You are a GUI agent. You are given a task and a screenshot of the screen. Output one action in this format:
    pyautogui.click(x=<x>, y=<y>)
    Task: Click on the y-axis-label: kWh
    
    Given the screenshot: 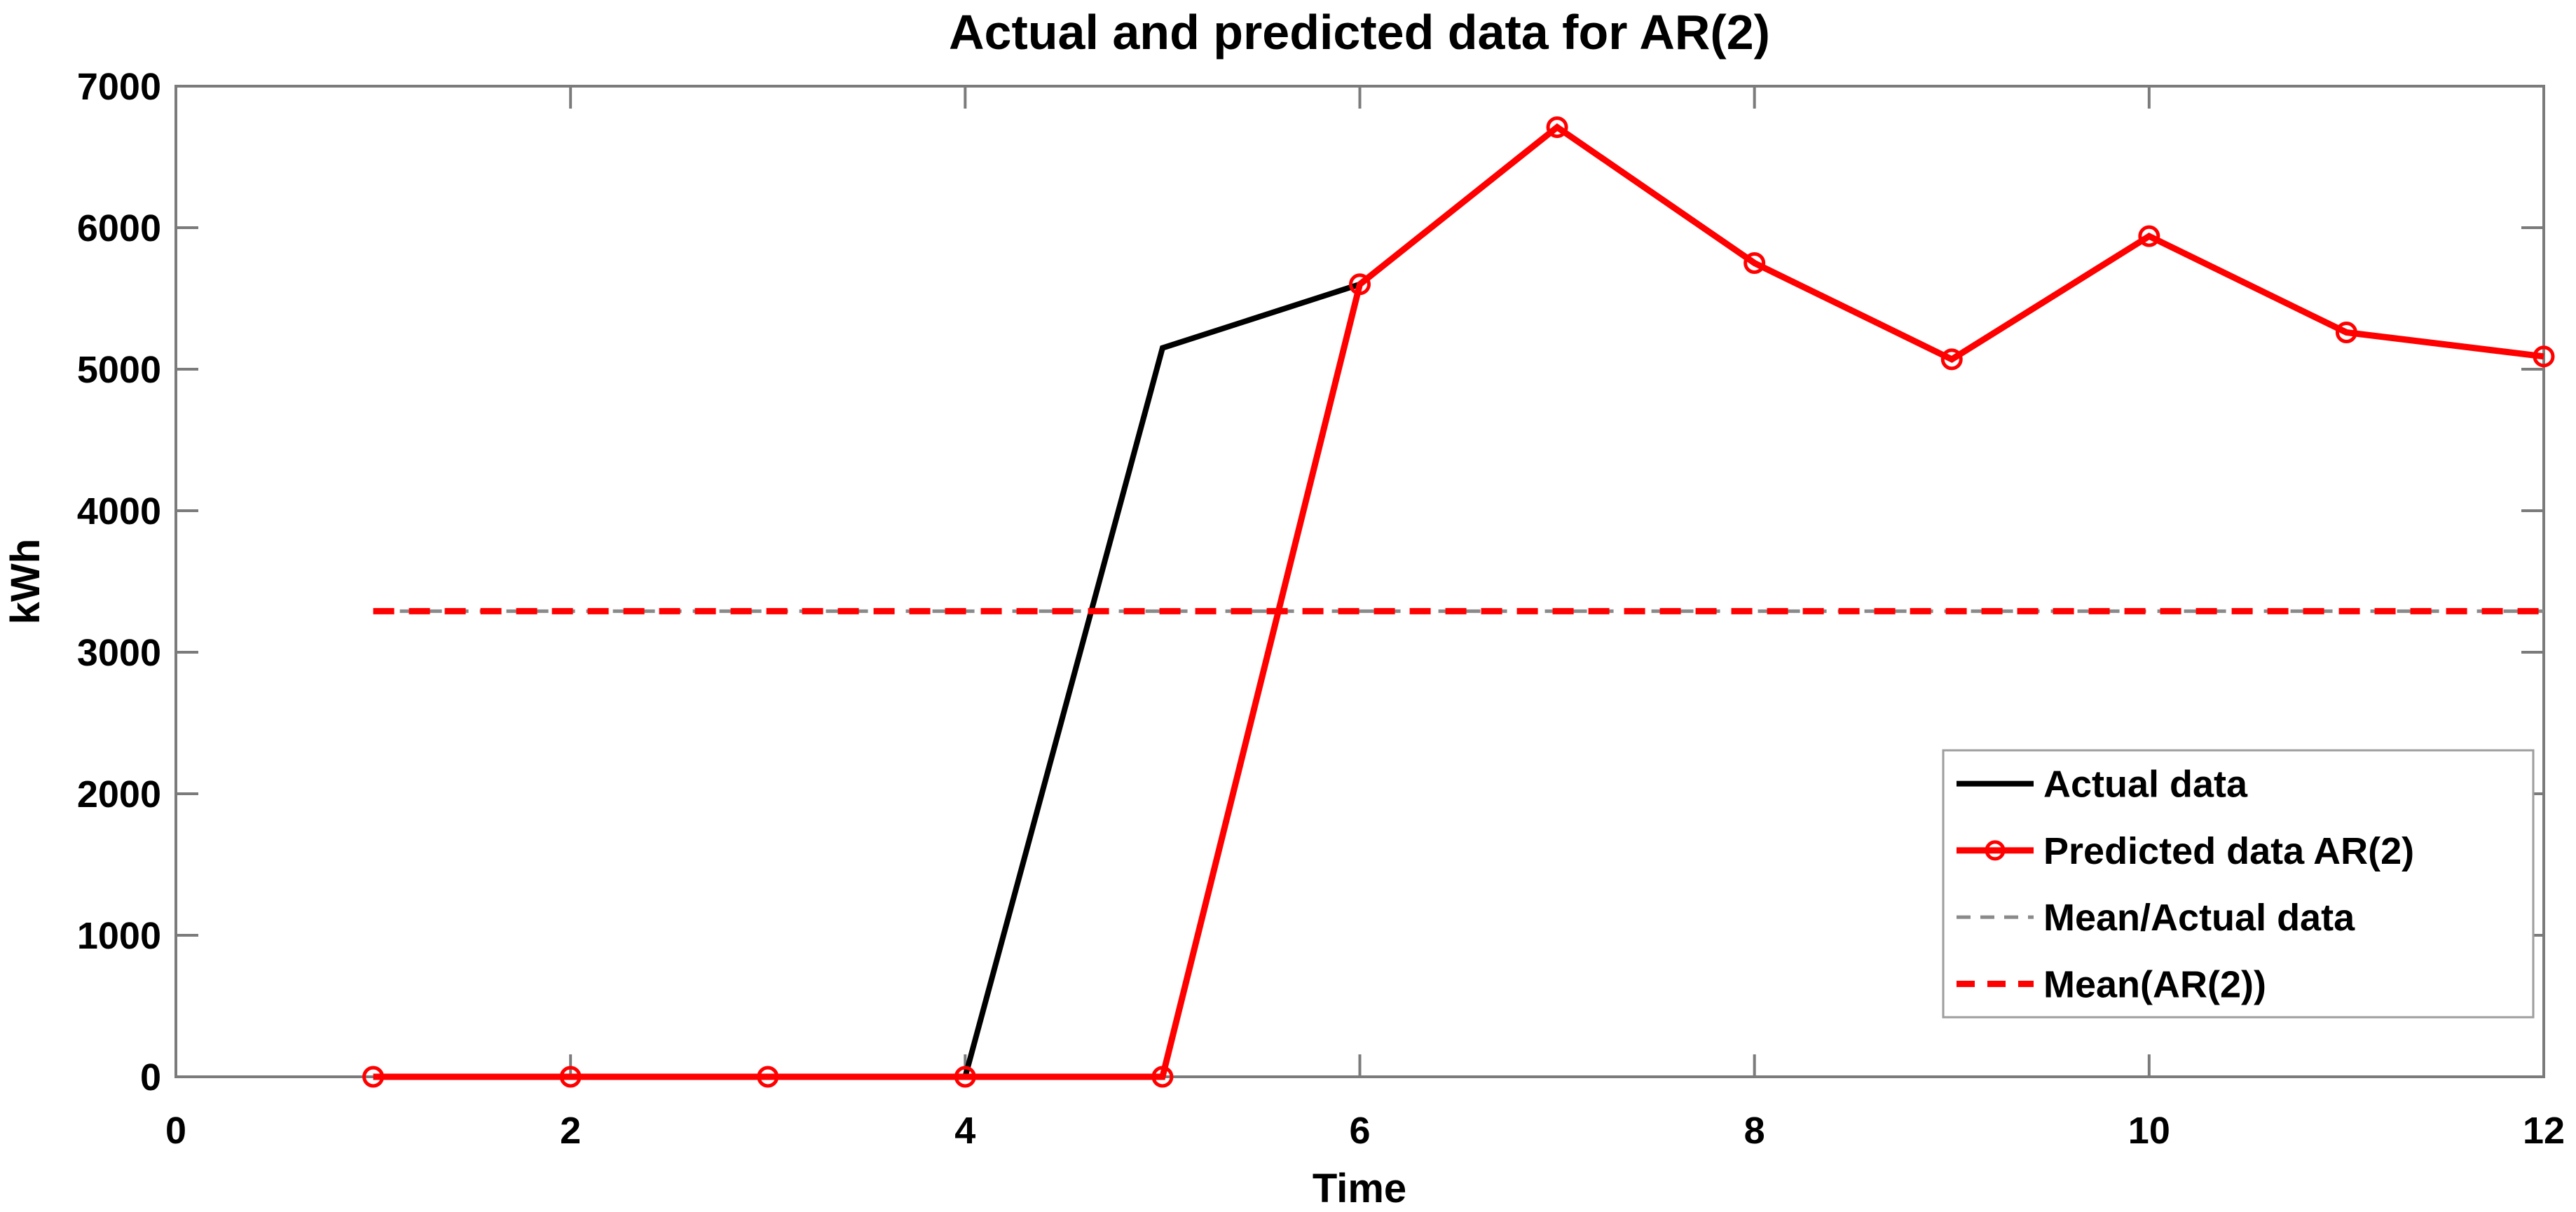 What is the action you would take?
    pyautogui.click(x=25, y=581)
    